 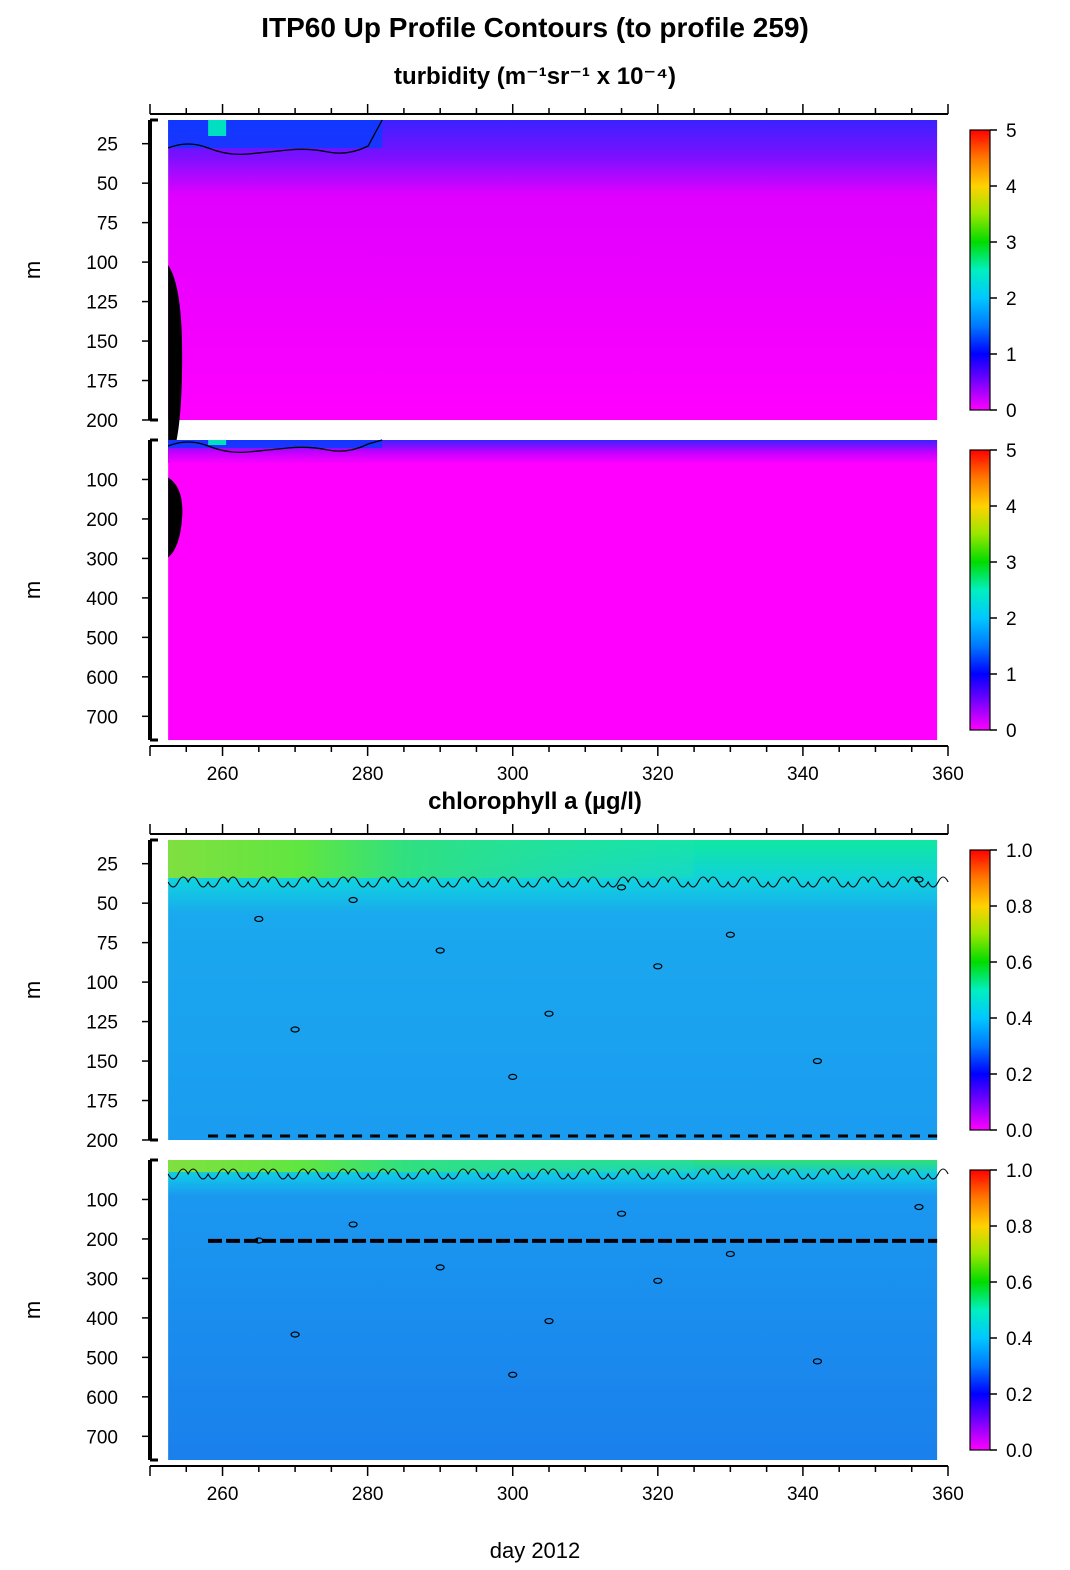 I want to click on turbidity-section-title: turbidity (m⁻¹sr⁻¹ x 10⁻⁴), so click(x=535, y=76).